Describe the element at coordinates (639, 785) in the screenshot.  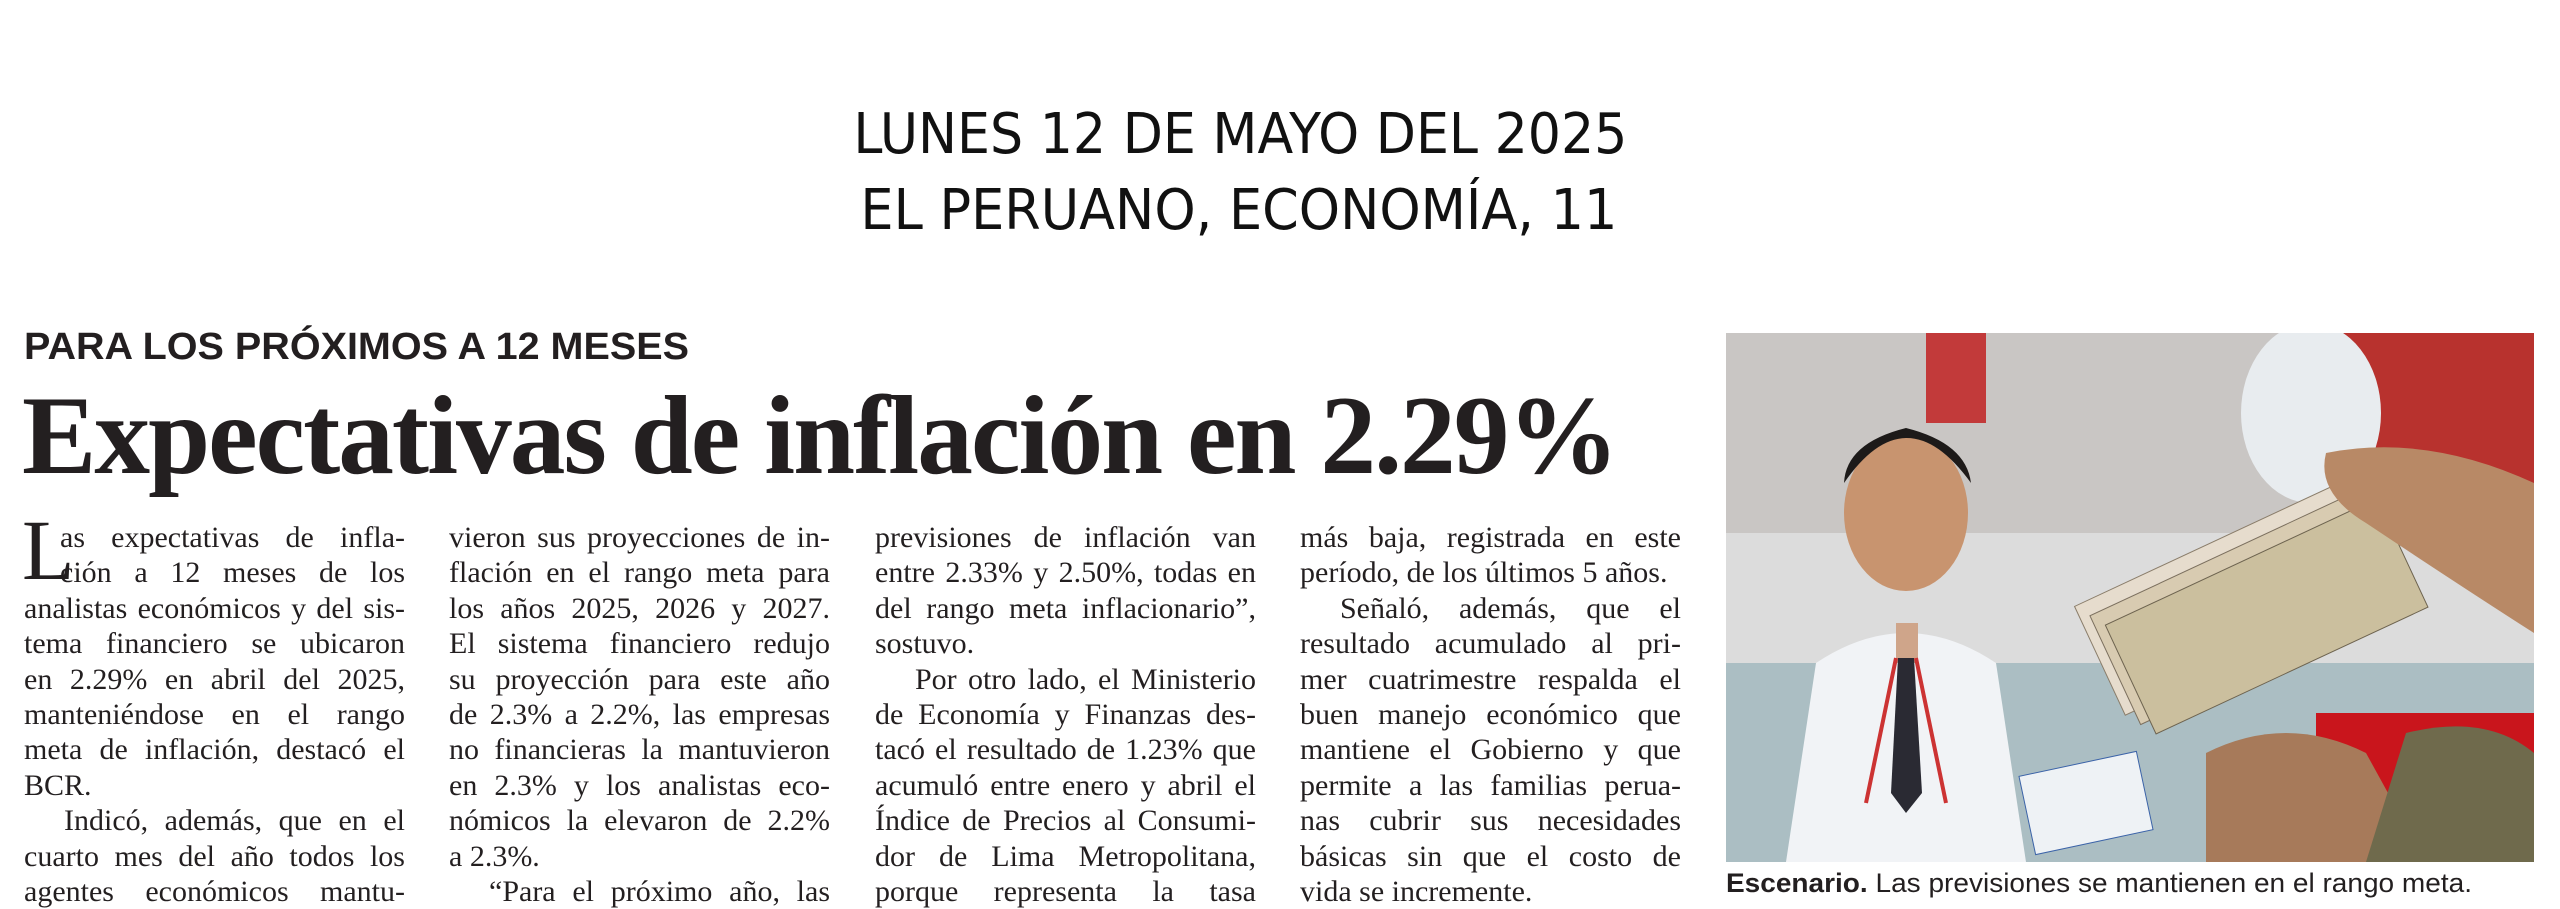
I see `text-line: en 2.3% y los analistas eco-` at that location.